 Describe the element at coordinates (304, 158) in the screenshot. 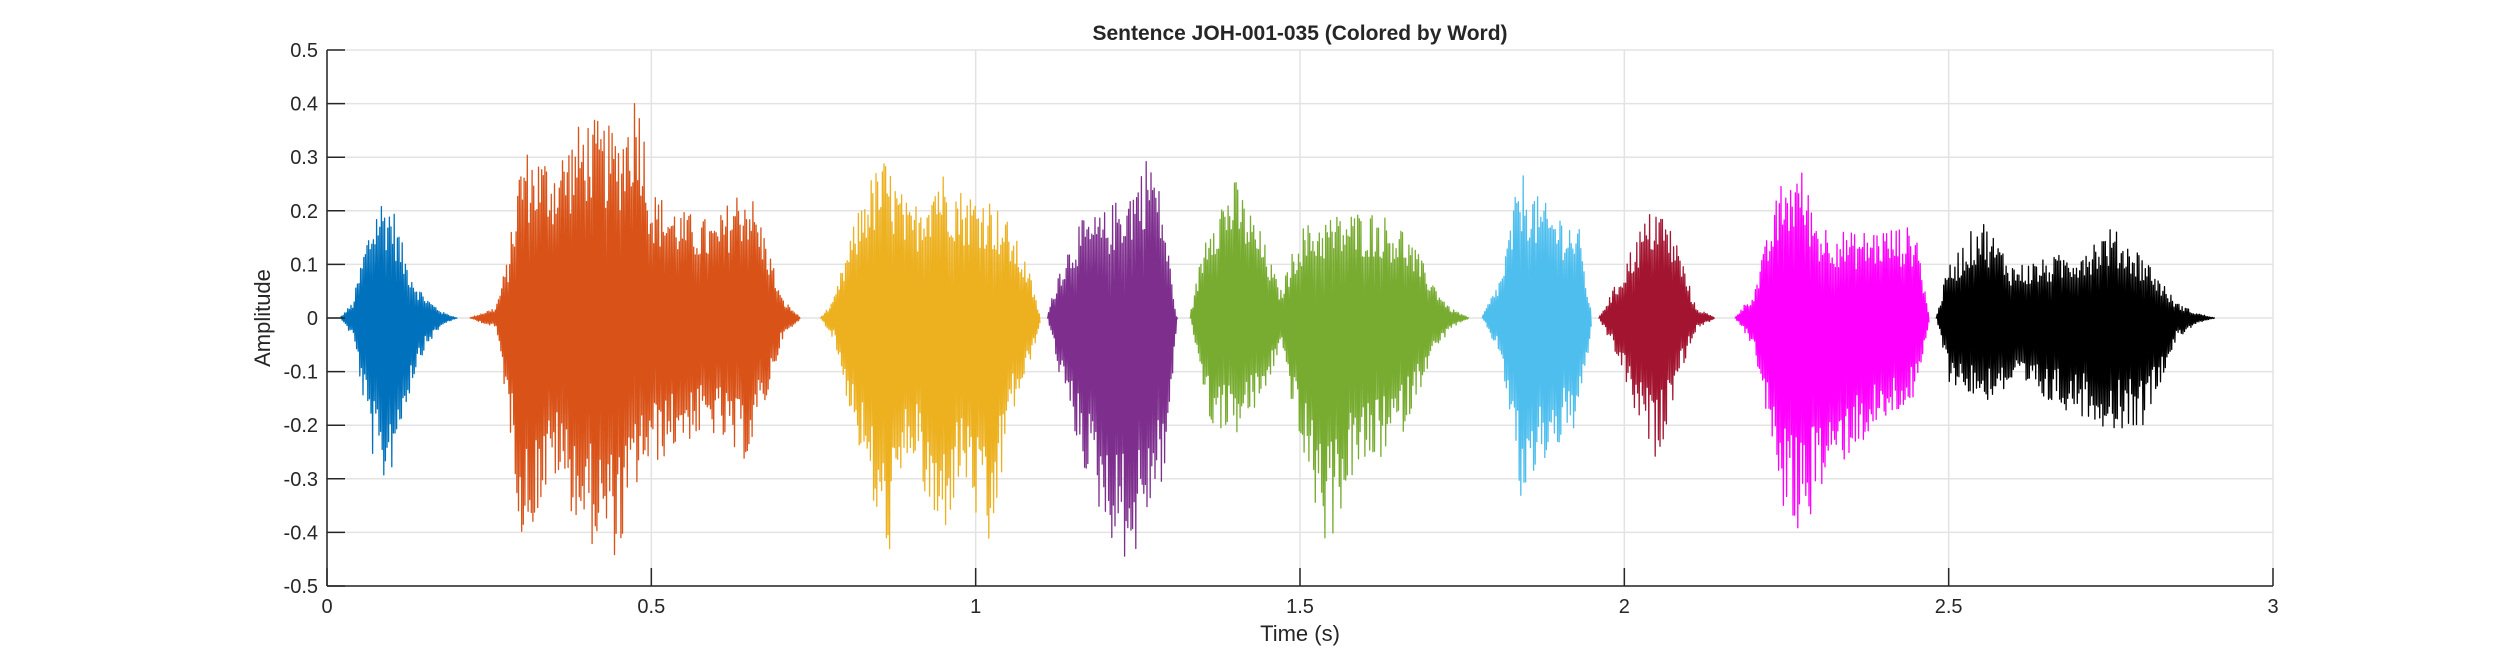

I see `y-tick-label: 0.3` at that location.